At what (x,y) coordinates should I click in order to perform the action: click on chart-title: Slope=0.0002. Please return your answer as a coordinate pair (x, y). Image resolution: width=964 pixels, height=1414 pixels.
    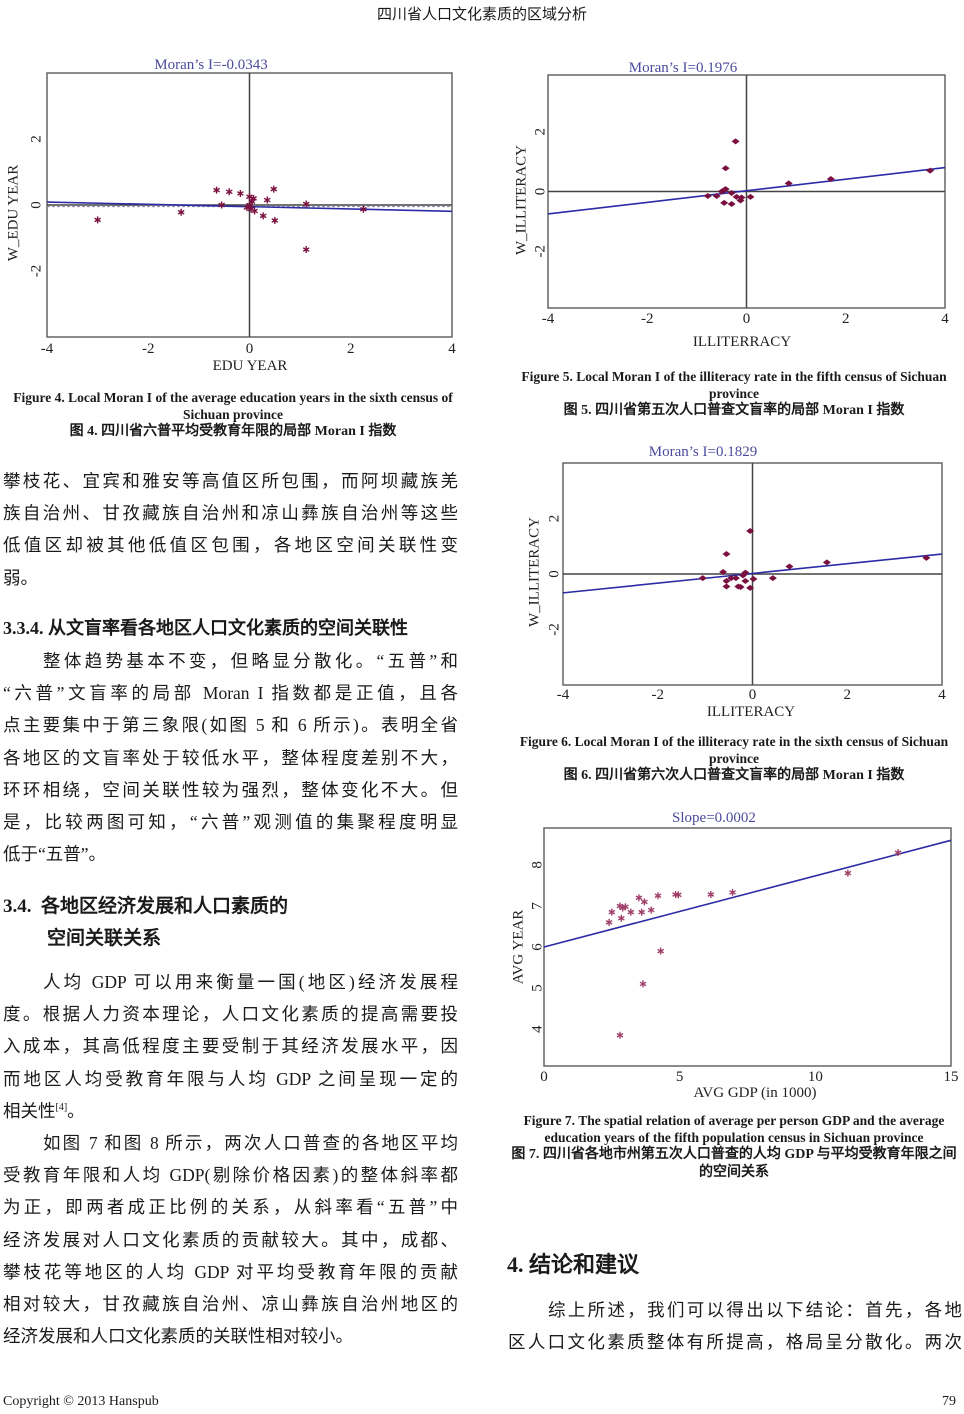
    Looking at the image, I should click on (714, 818).